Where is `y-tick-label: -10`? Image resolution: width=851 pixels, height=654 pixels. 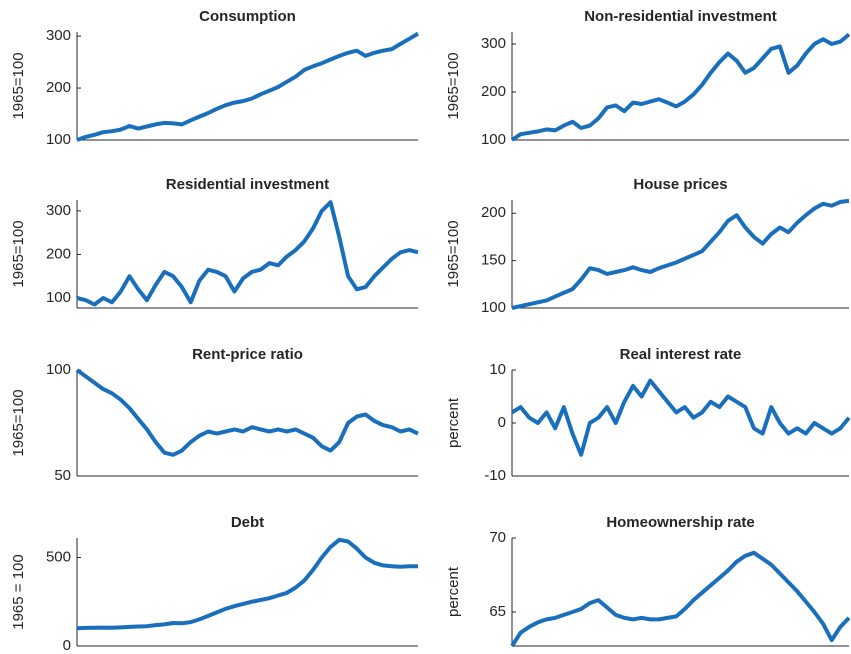
y-tick-label: -10 is located at coordinates (495, 475).